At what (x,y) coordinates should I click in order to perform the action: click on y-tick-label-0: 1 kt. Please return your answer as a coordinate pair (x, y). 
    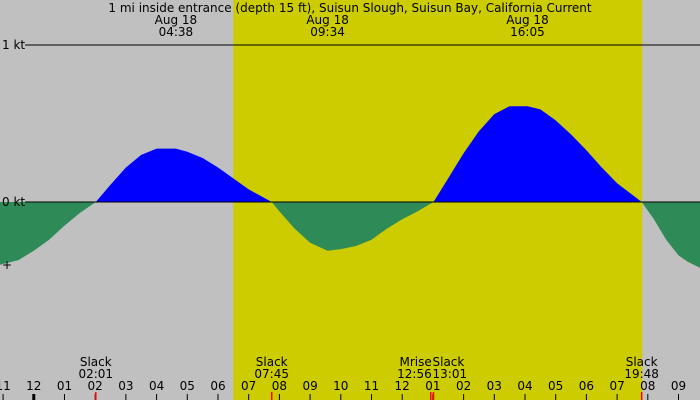
    Looking at the image, I should click on (13, 45).